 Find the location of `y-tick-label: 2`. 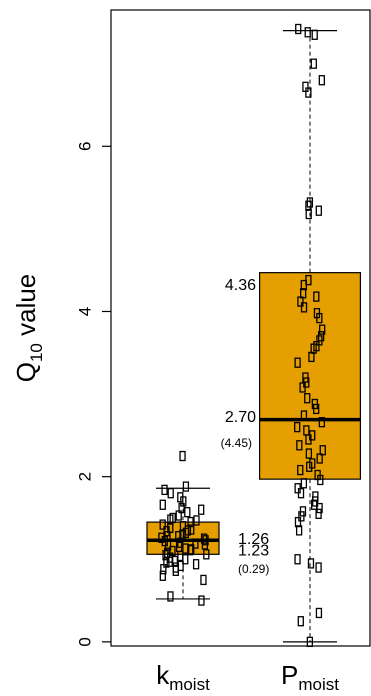

y-tick-label: 2 is located at coordinates (85, 476).